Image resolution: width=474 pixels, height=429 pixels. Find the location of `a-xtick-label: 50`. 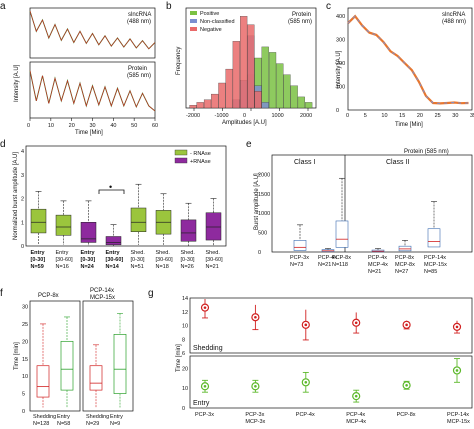

a-xtick-label: 50 is located at coordinates (134, 126).